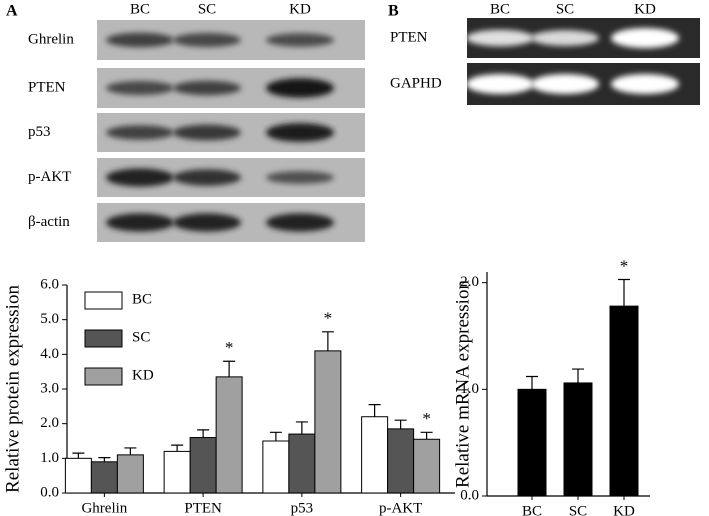 The width and height of the screenshot is (709, 516). I want to click on blot-row-label: p-AKT, so click(49, 177).